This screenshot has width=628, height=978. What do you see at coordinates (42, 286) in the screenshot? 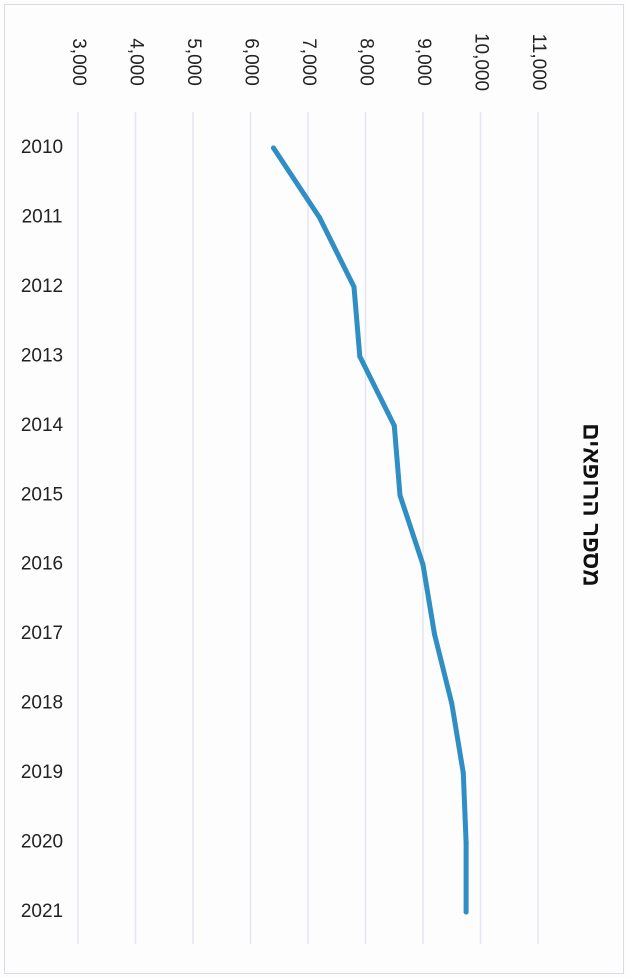
I see `year-tick-label: 2012` at bounding box center [42, 286].